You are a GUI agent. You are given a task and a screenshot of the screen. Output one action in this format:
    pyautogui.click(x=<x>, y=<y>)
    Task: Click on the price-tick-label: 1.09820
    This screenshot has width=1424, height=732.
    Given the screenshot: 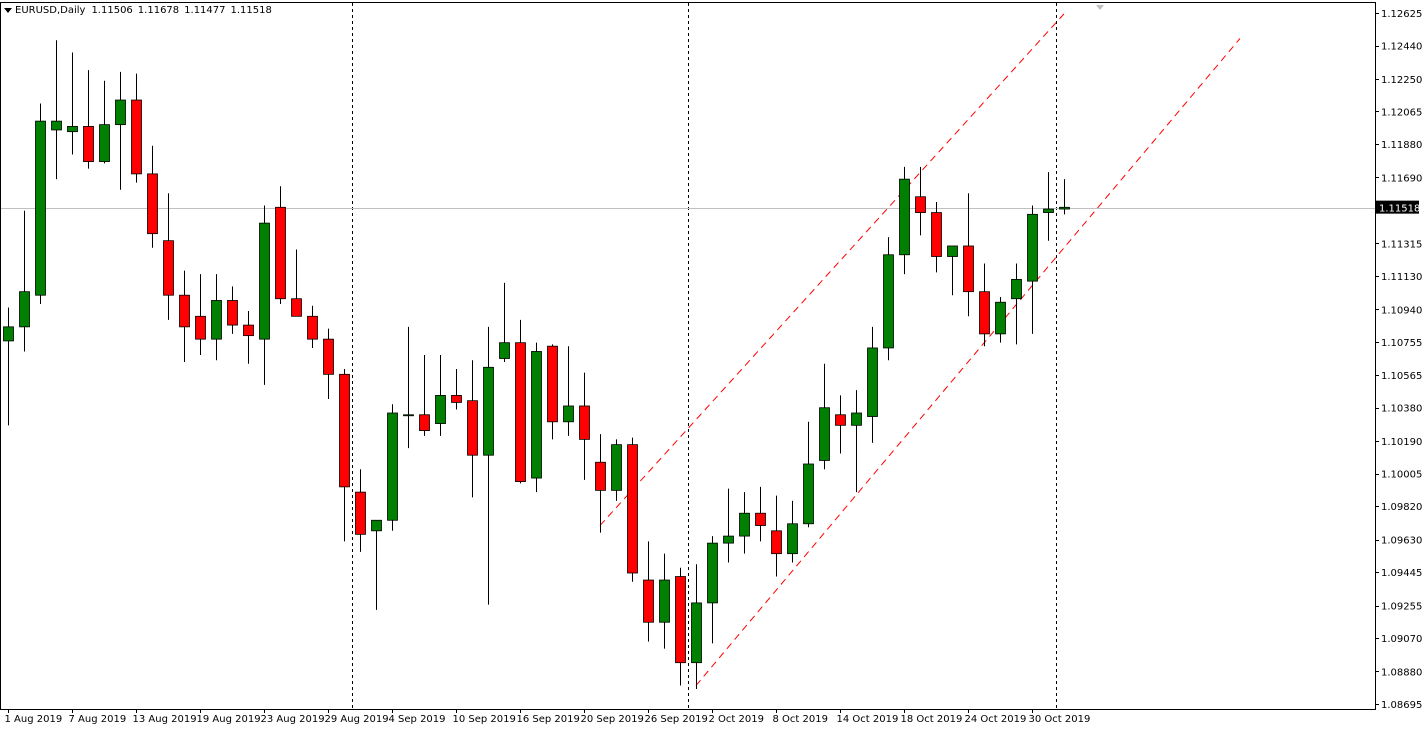 What is the action you would take?
    pyautogui.click(x=1401, y=507)
    